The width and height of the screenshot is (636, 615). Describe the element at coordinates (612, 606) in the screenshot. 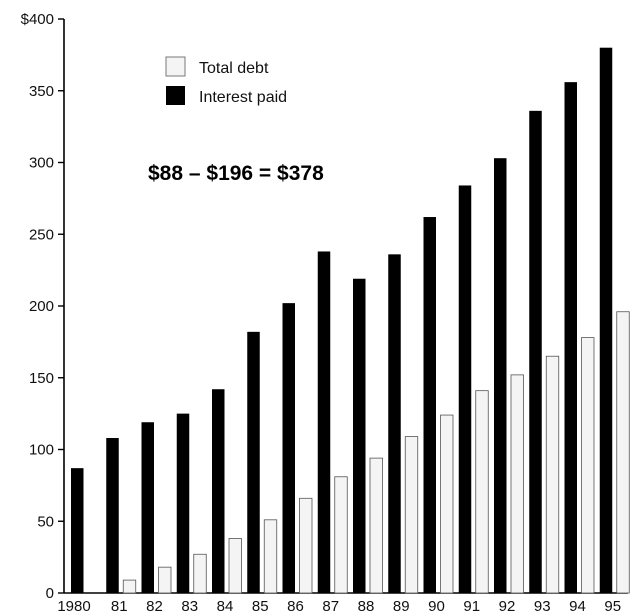

I see `x-tick-label: 95` at that location.